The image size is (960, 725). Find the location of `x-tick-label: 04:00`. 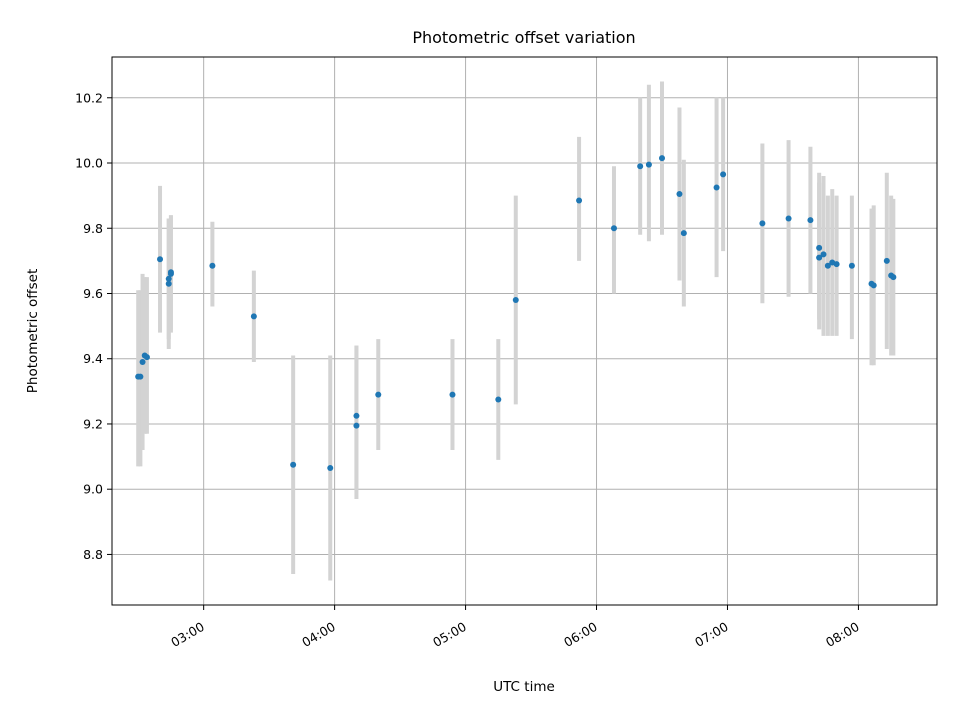

x-tick-label: 04:00 is located at coordinates (318, 634).